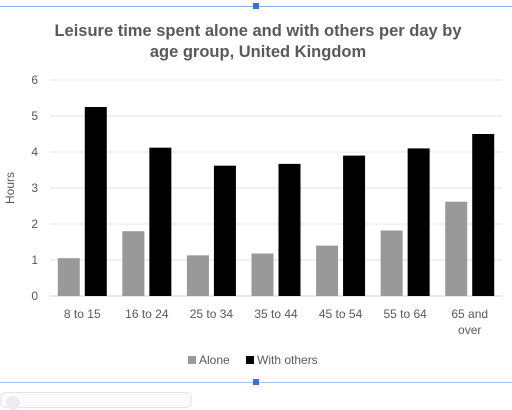  I want to click on legend-label: Alone, so click(214, 360).